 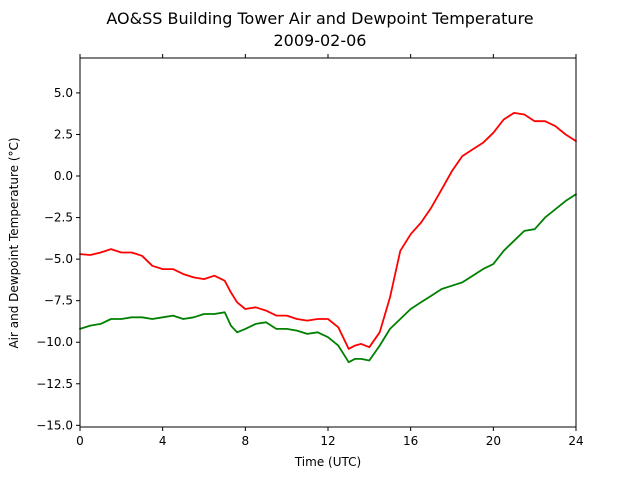 I want to click on x-axis-label: Time (UTC), so click(x=327, y=462).